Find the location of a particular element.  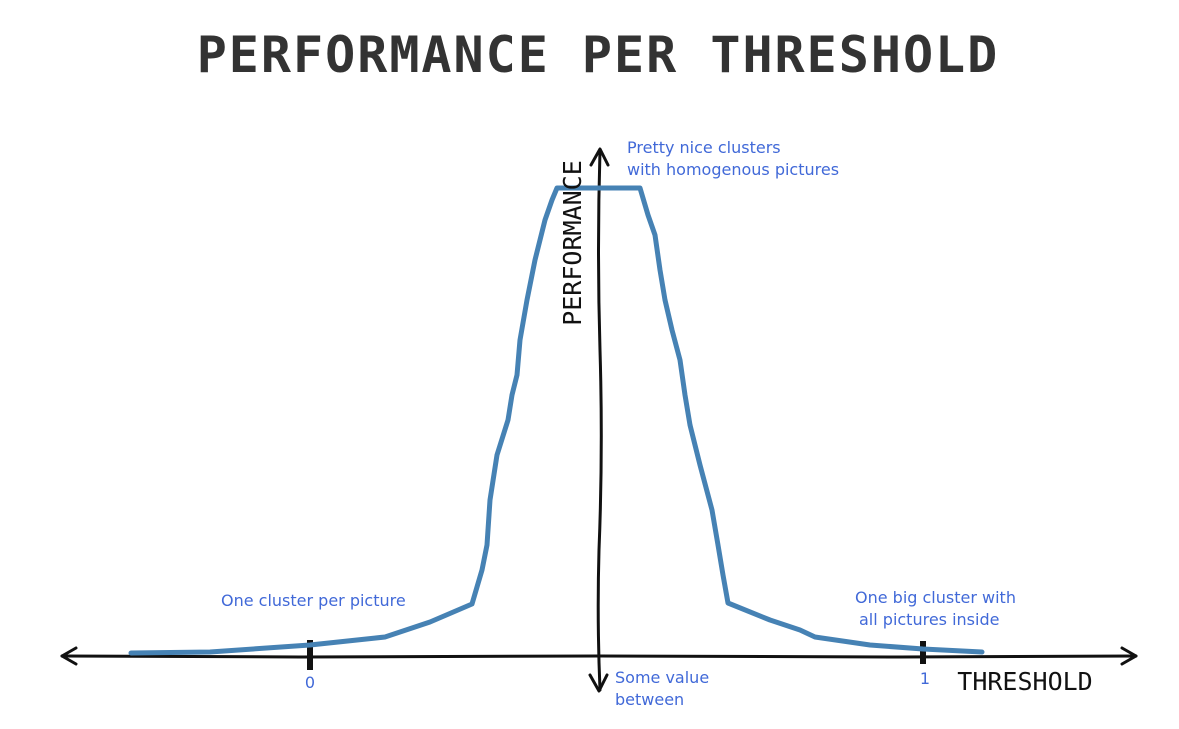

tick-label-one: 1 is located at coordinates (925, 678).